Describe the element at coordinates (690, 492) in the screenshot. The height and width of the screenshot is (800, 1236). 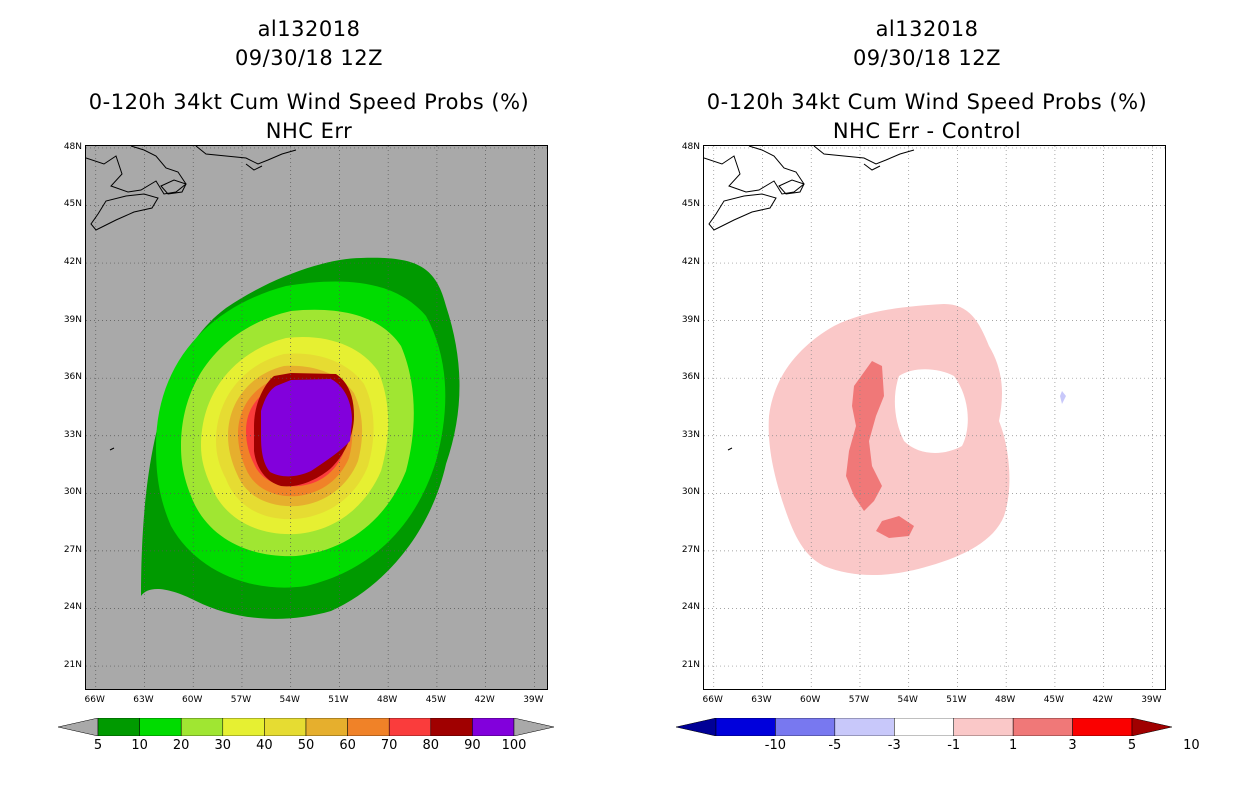
I see `right-lat-label: 30N` at that location.